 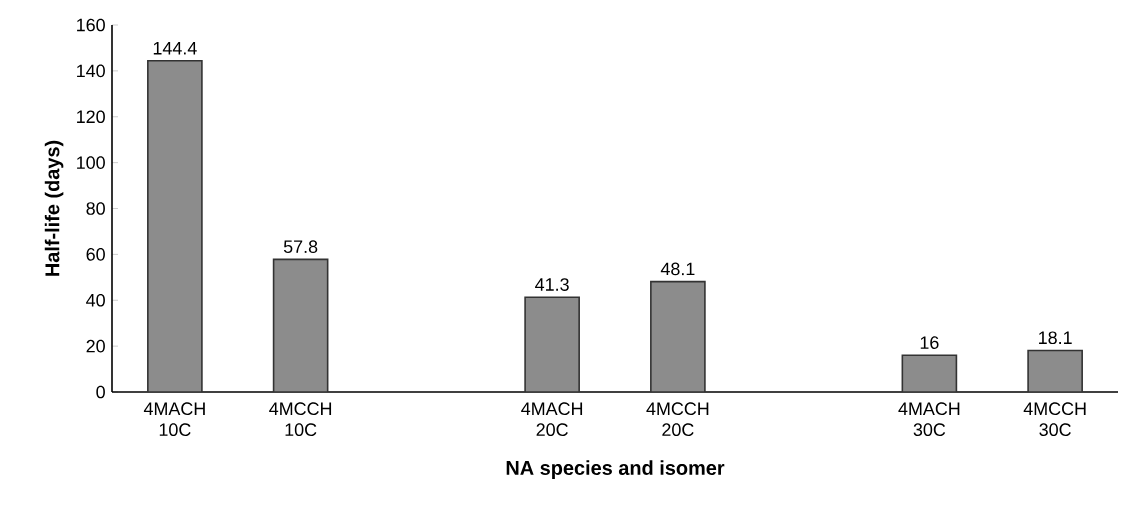 What do you see at coordinates (91, 71) in the screenshot?
I see `y-tick-label: 140` at bounding box center [91, 71].